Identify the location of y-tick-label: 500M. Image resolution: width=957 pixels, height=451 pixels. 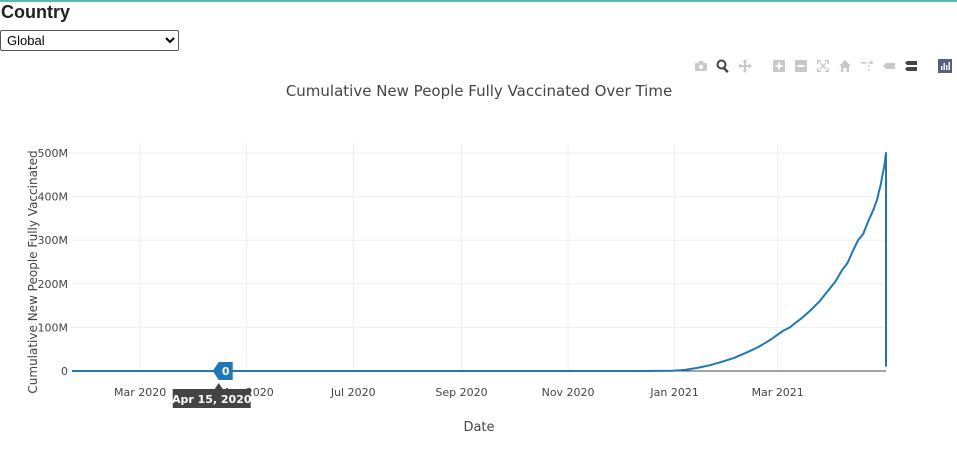
(53, 153).